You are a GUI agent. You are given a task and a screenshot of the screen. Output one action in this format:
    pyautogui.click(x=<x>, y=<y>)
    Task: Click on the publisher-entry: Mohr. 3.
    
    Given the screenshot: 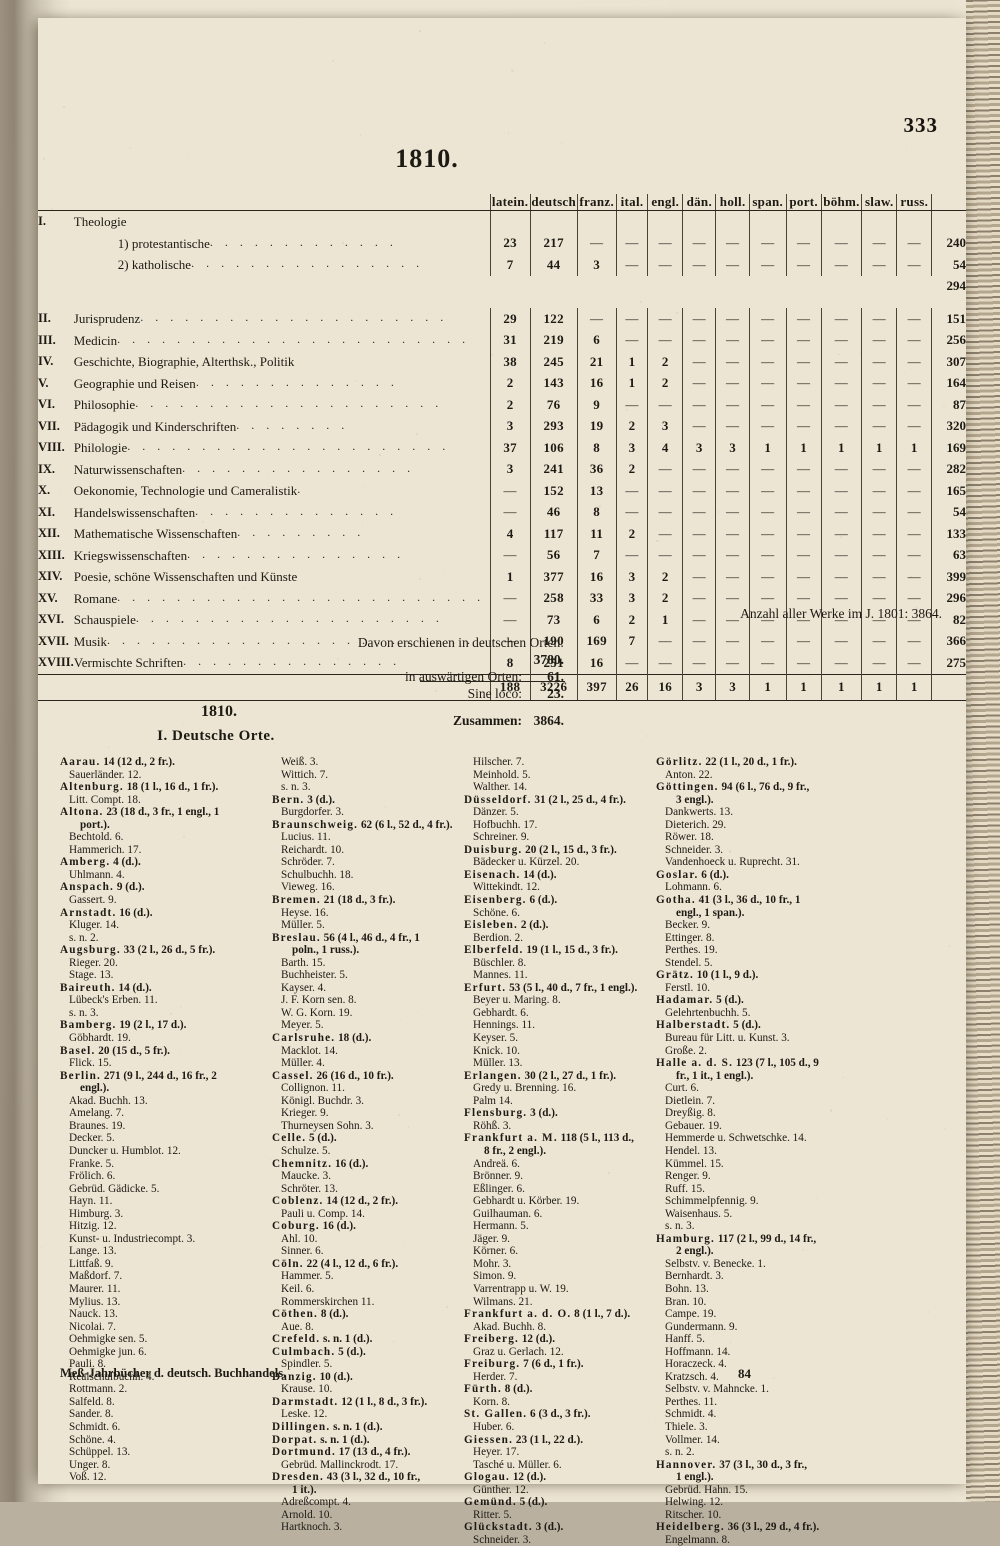 What is the action you would take?
    pyautogui.click(x=492, y=1263)
    